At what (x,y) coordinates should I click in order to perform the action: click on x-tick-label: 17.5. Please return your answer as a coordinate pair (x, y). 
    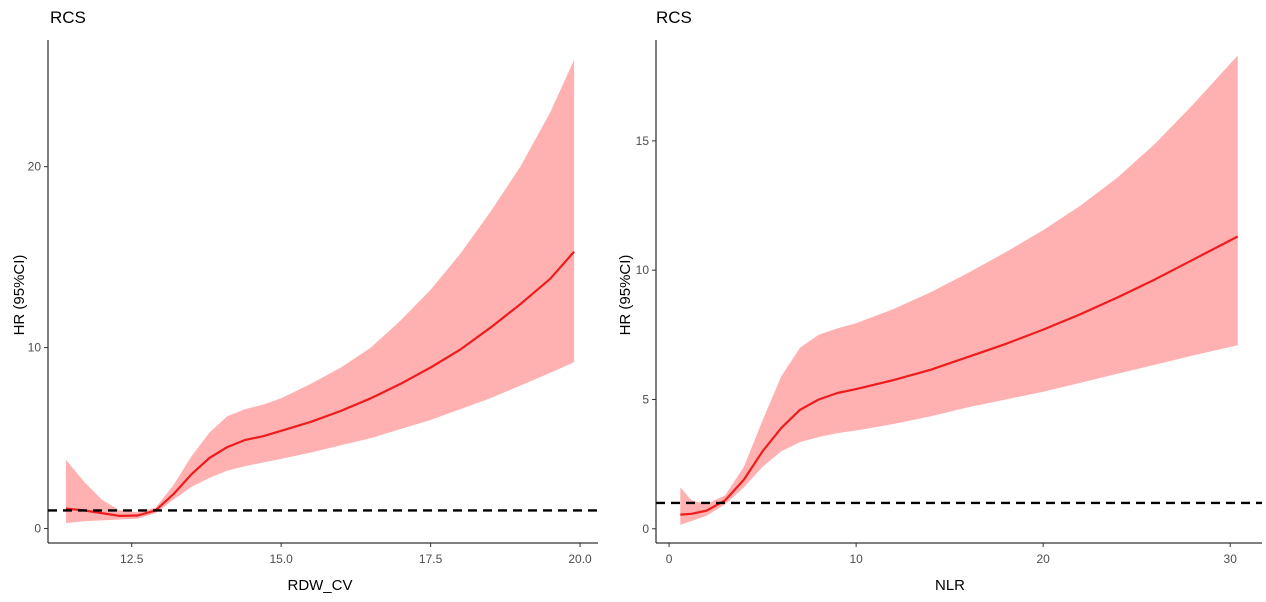
    Looking at the image, I should click on (431, 559).